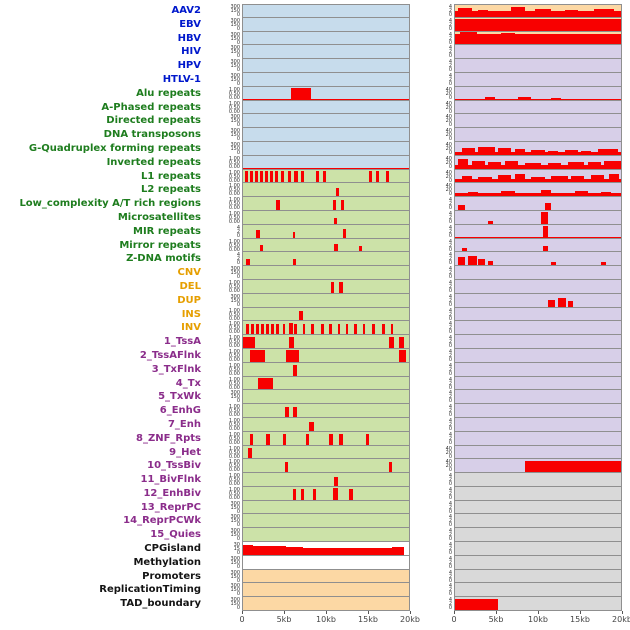  What do you see at coordinates (454, 620) in the screenshot?
I see `x-axis-tick-label: 0` at bounding box center [454, 620].